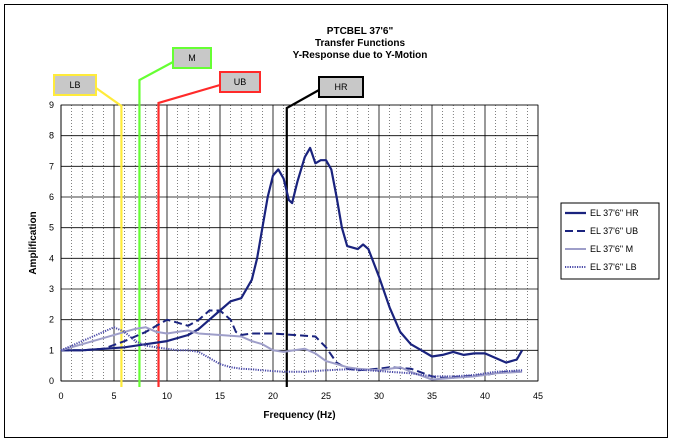 The height and width of the screenshot is (444, 674). I want to click on x-tick-label: 20, so click(273, 396).